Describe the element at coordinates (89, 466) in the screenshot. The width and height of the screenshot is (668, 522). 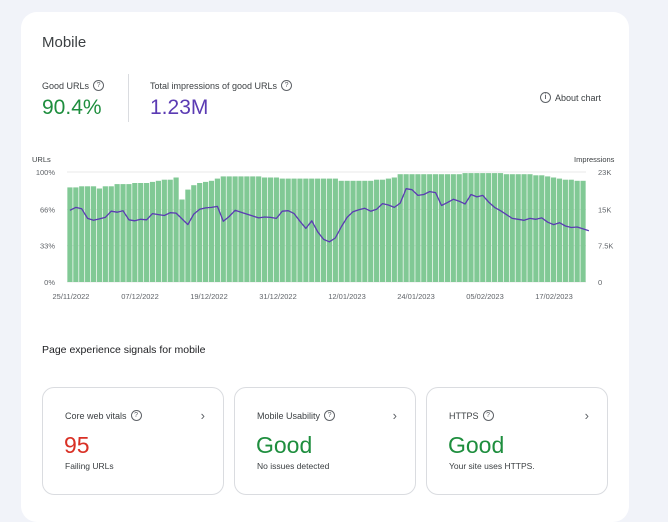
I see `core-web-vitals-desc: Failing URLs` at that location.